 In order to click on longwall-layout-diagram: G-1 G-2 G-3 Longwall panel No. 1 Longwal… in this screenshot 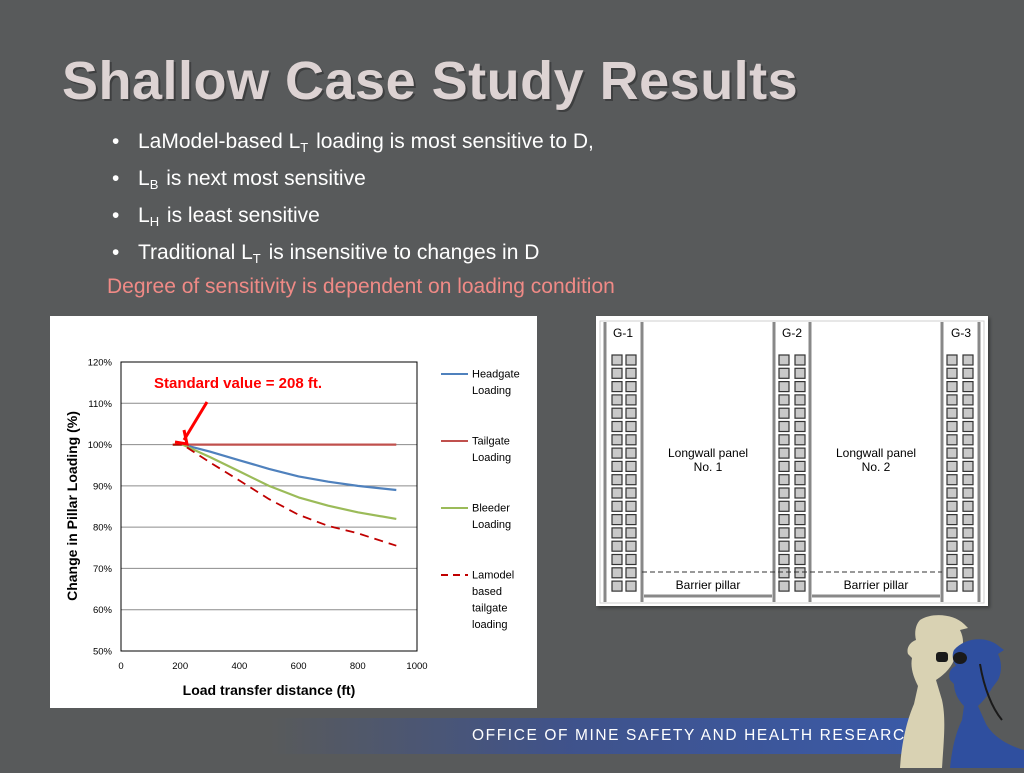, I will do `click(792, 461)`.